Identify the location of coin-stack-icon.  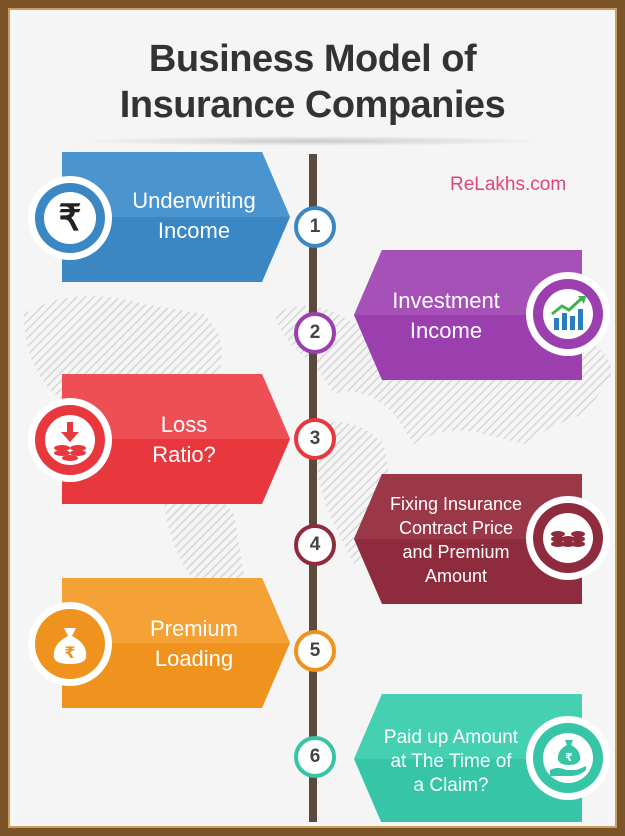
(568, 538).